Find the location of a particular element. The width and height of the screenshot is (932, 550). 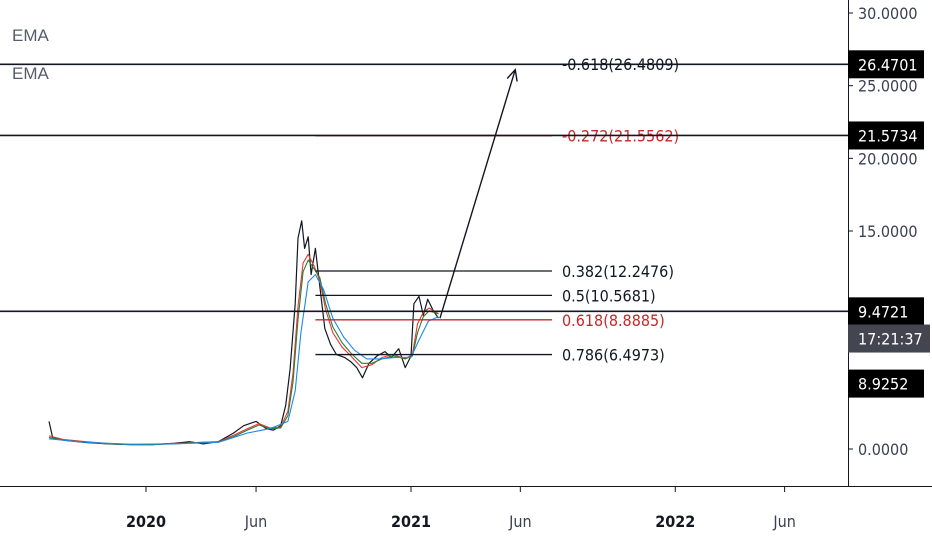

y-tick-label: 20.0000 is located at coordinates (888, 158).